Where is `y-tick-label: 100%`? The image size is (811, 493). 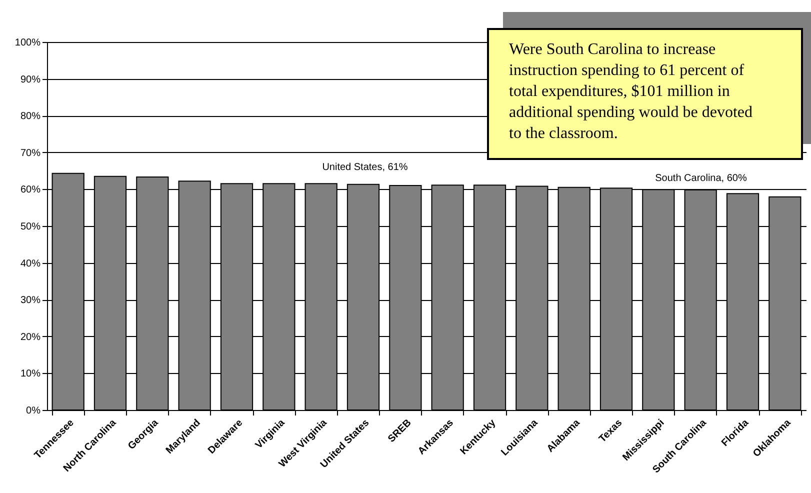 y-tick-label: 100% is located at coordinates (27, 43).